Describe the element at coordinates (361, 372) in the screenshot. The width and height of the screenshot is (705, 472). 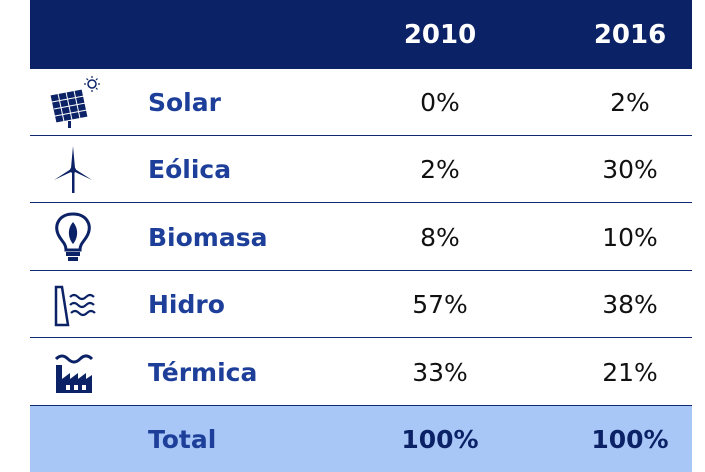
I see `table-row: Térmica 33% 21%` at that location.